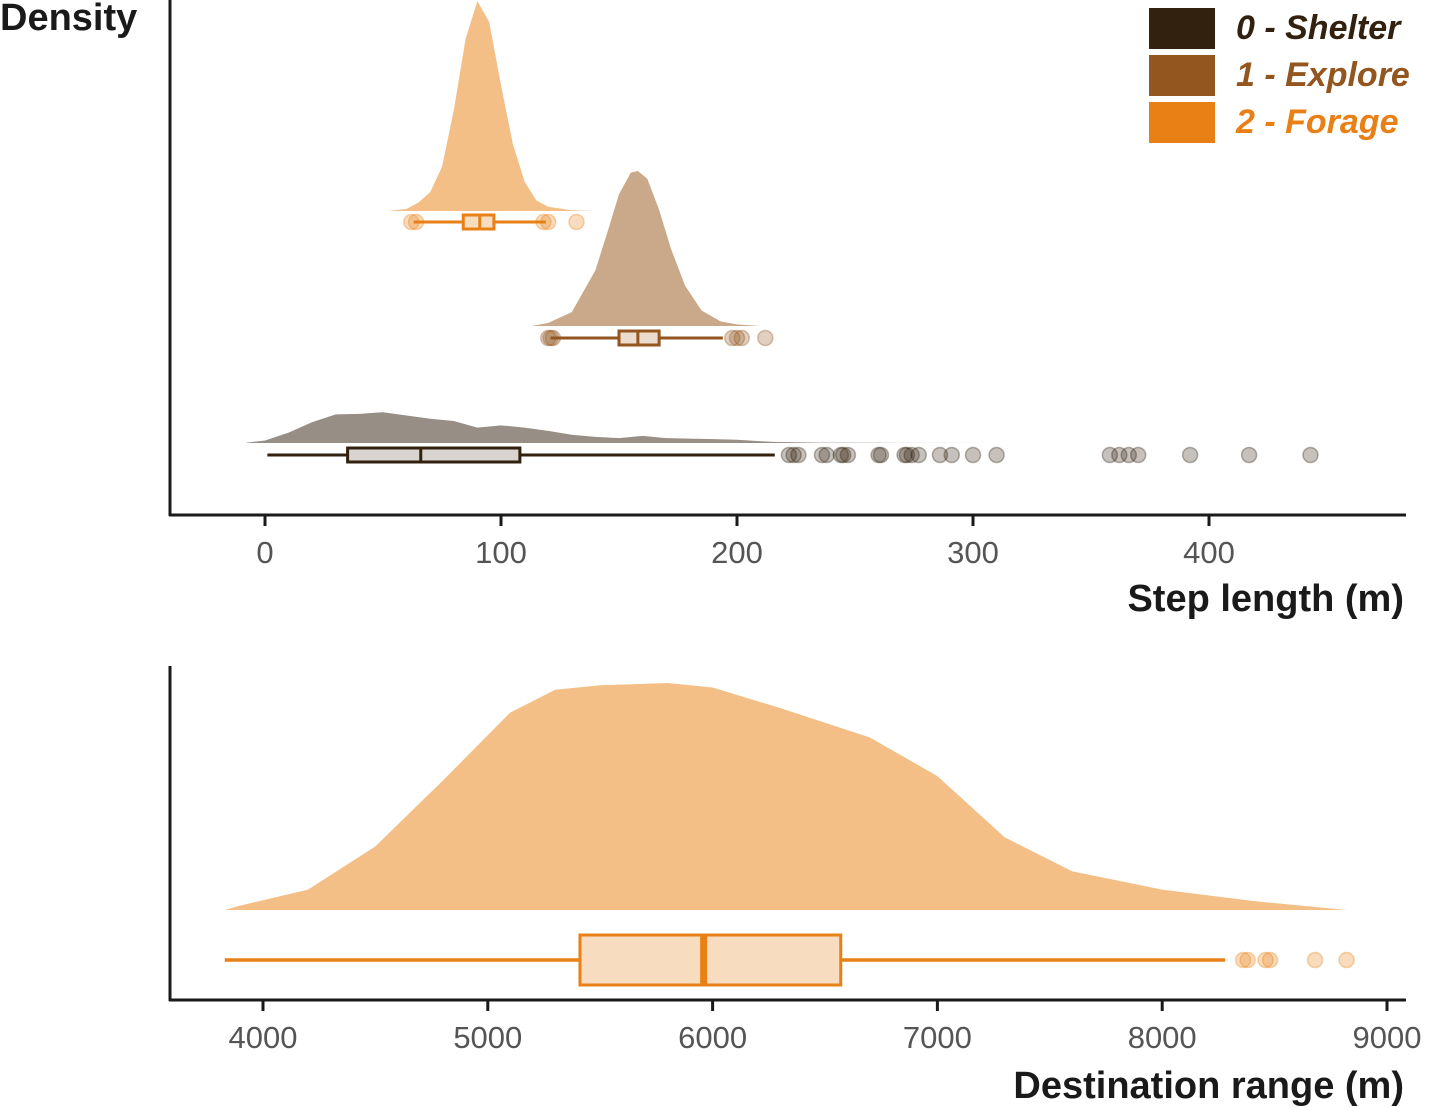  I want to click on x-tick-label: 4000, so click(263, 1037).